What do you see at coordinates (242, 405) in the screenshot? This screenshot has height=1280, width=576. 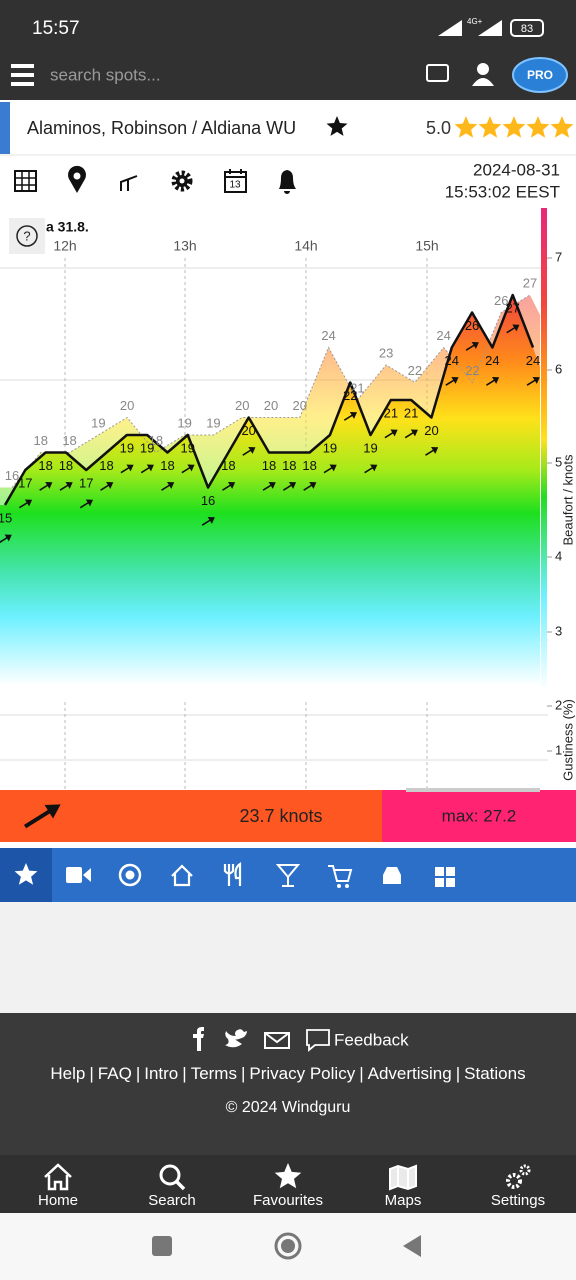 I see `gust-label: 20` at bounding box center [242, 405].